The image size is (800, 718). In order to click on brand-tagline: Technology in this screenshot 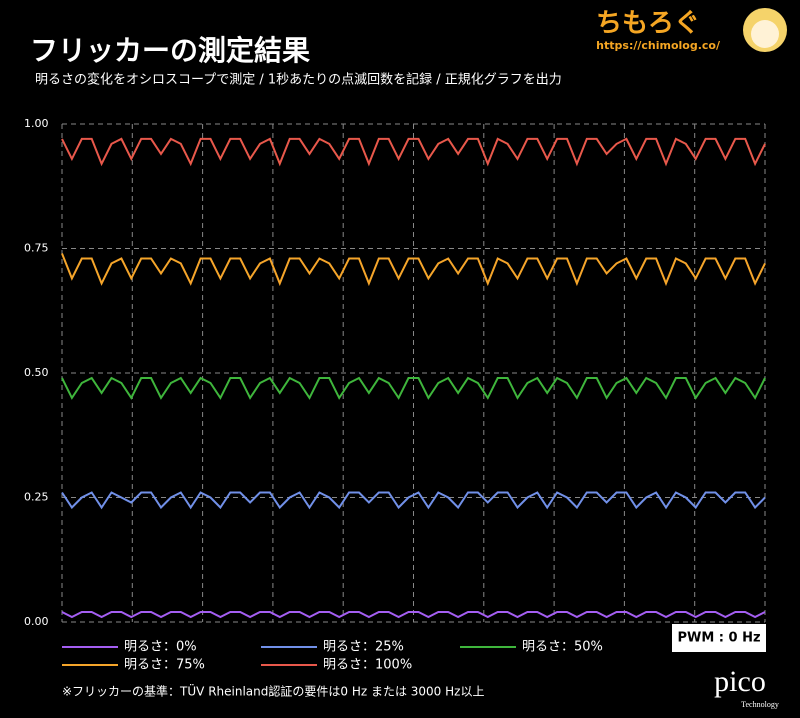, I will do `click(760, 704)`.